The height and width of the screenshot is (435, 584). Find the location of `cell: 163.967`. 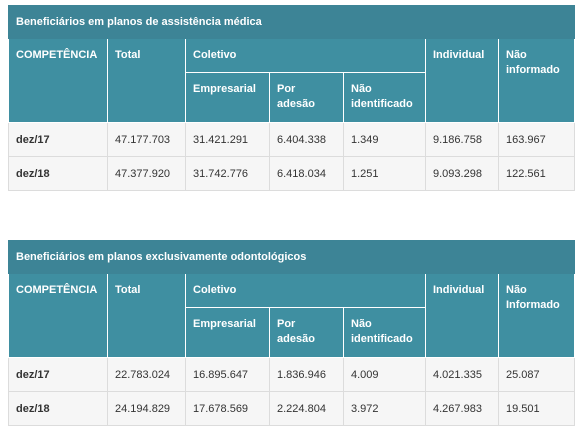

cell: 163.967 is located at coordinates (536, 139).